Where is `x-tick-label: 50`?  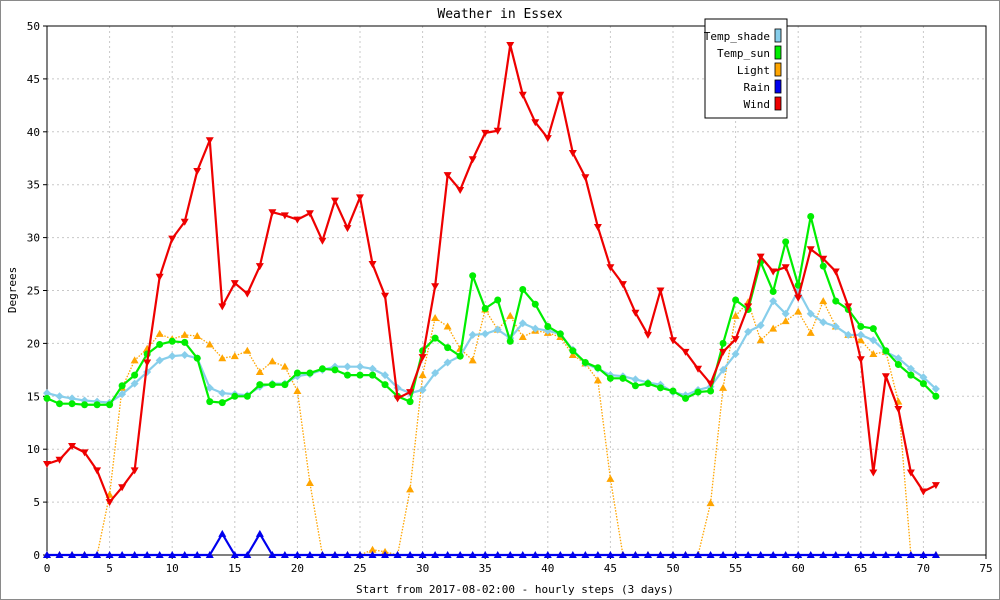 x-tick-label: 50 is located at coordinates (672, 568).